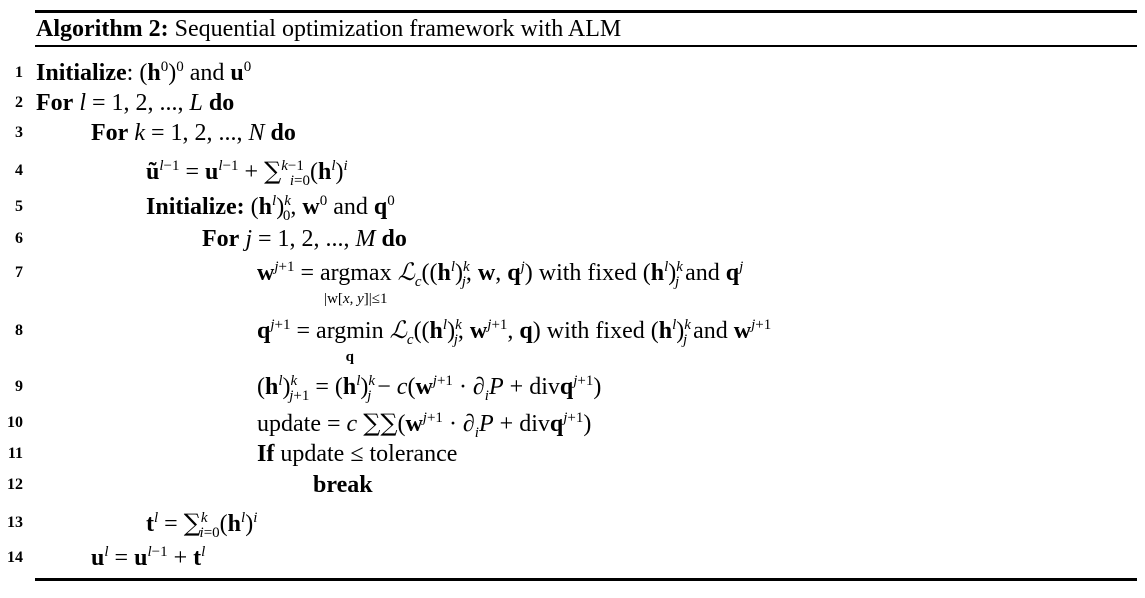 This screenshot has width=1145, height=598. Describe the element at coordinates (424, 425) in the screenshot. I see `line-content: update = c ∑∑(wj+1 · ∂iP + divqj+1)` at that location.